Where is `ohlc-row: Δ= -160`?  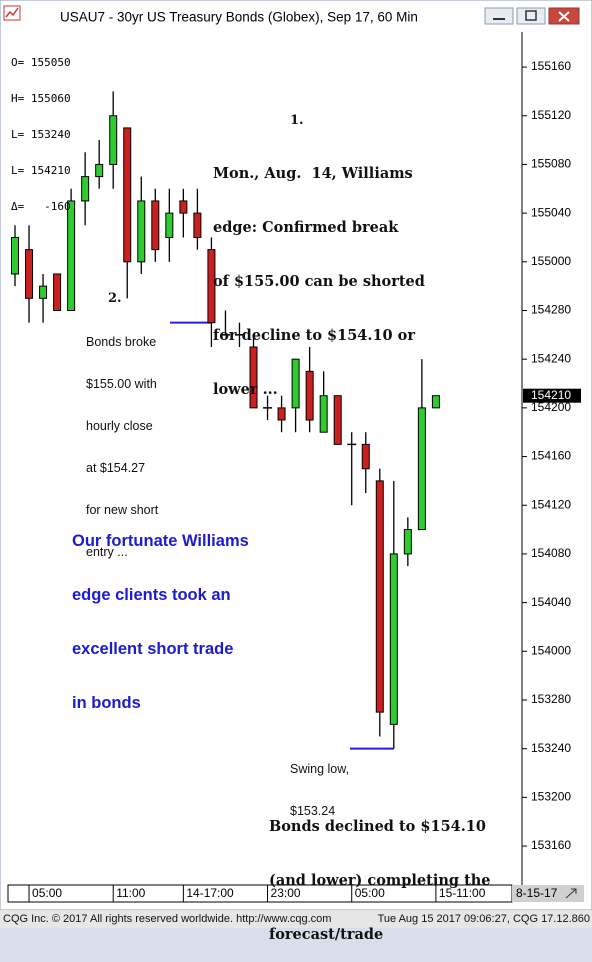
ohlc-row: Δ= -160 is located at coordinates (41, 207).